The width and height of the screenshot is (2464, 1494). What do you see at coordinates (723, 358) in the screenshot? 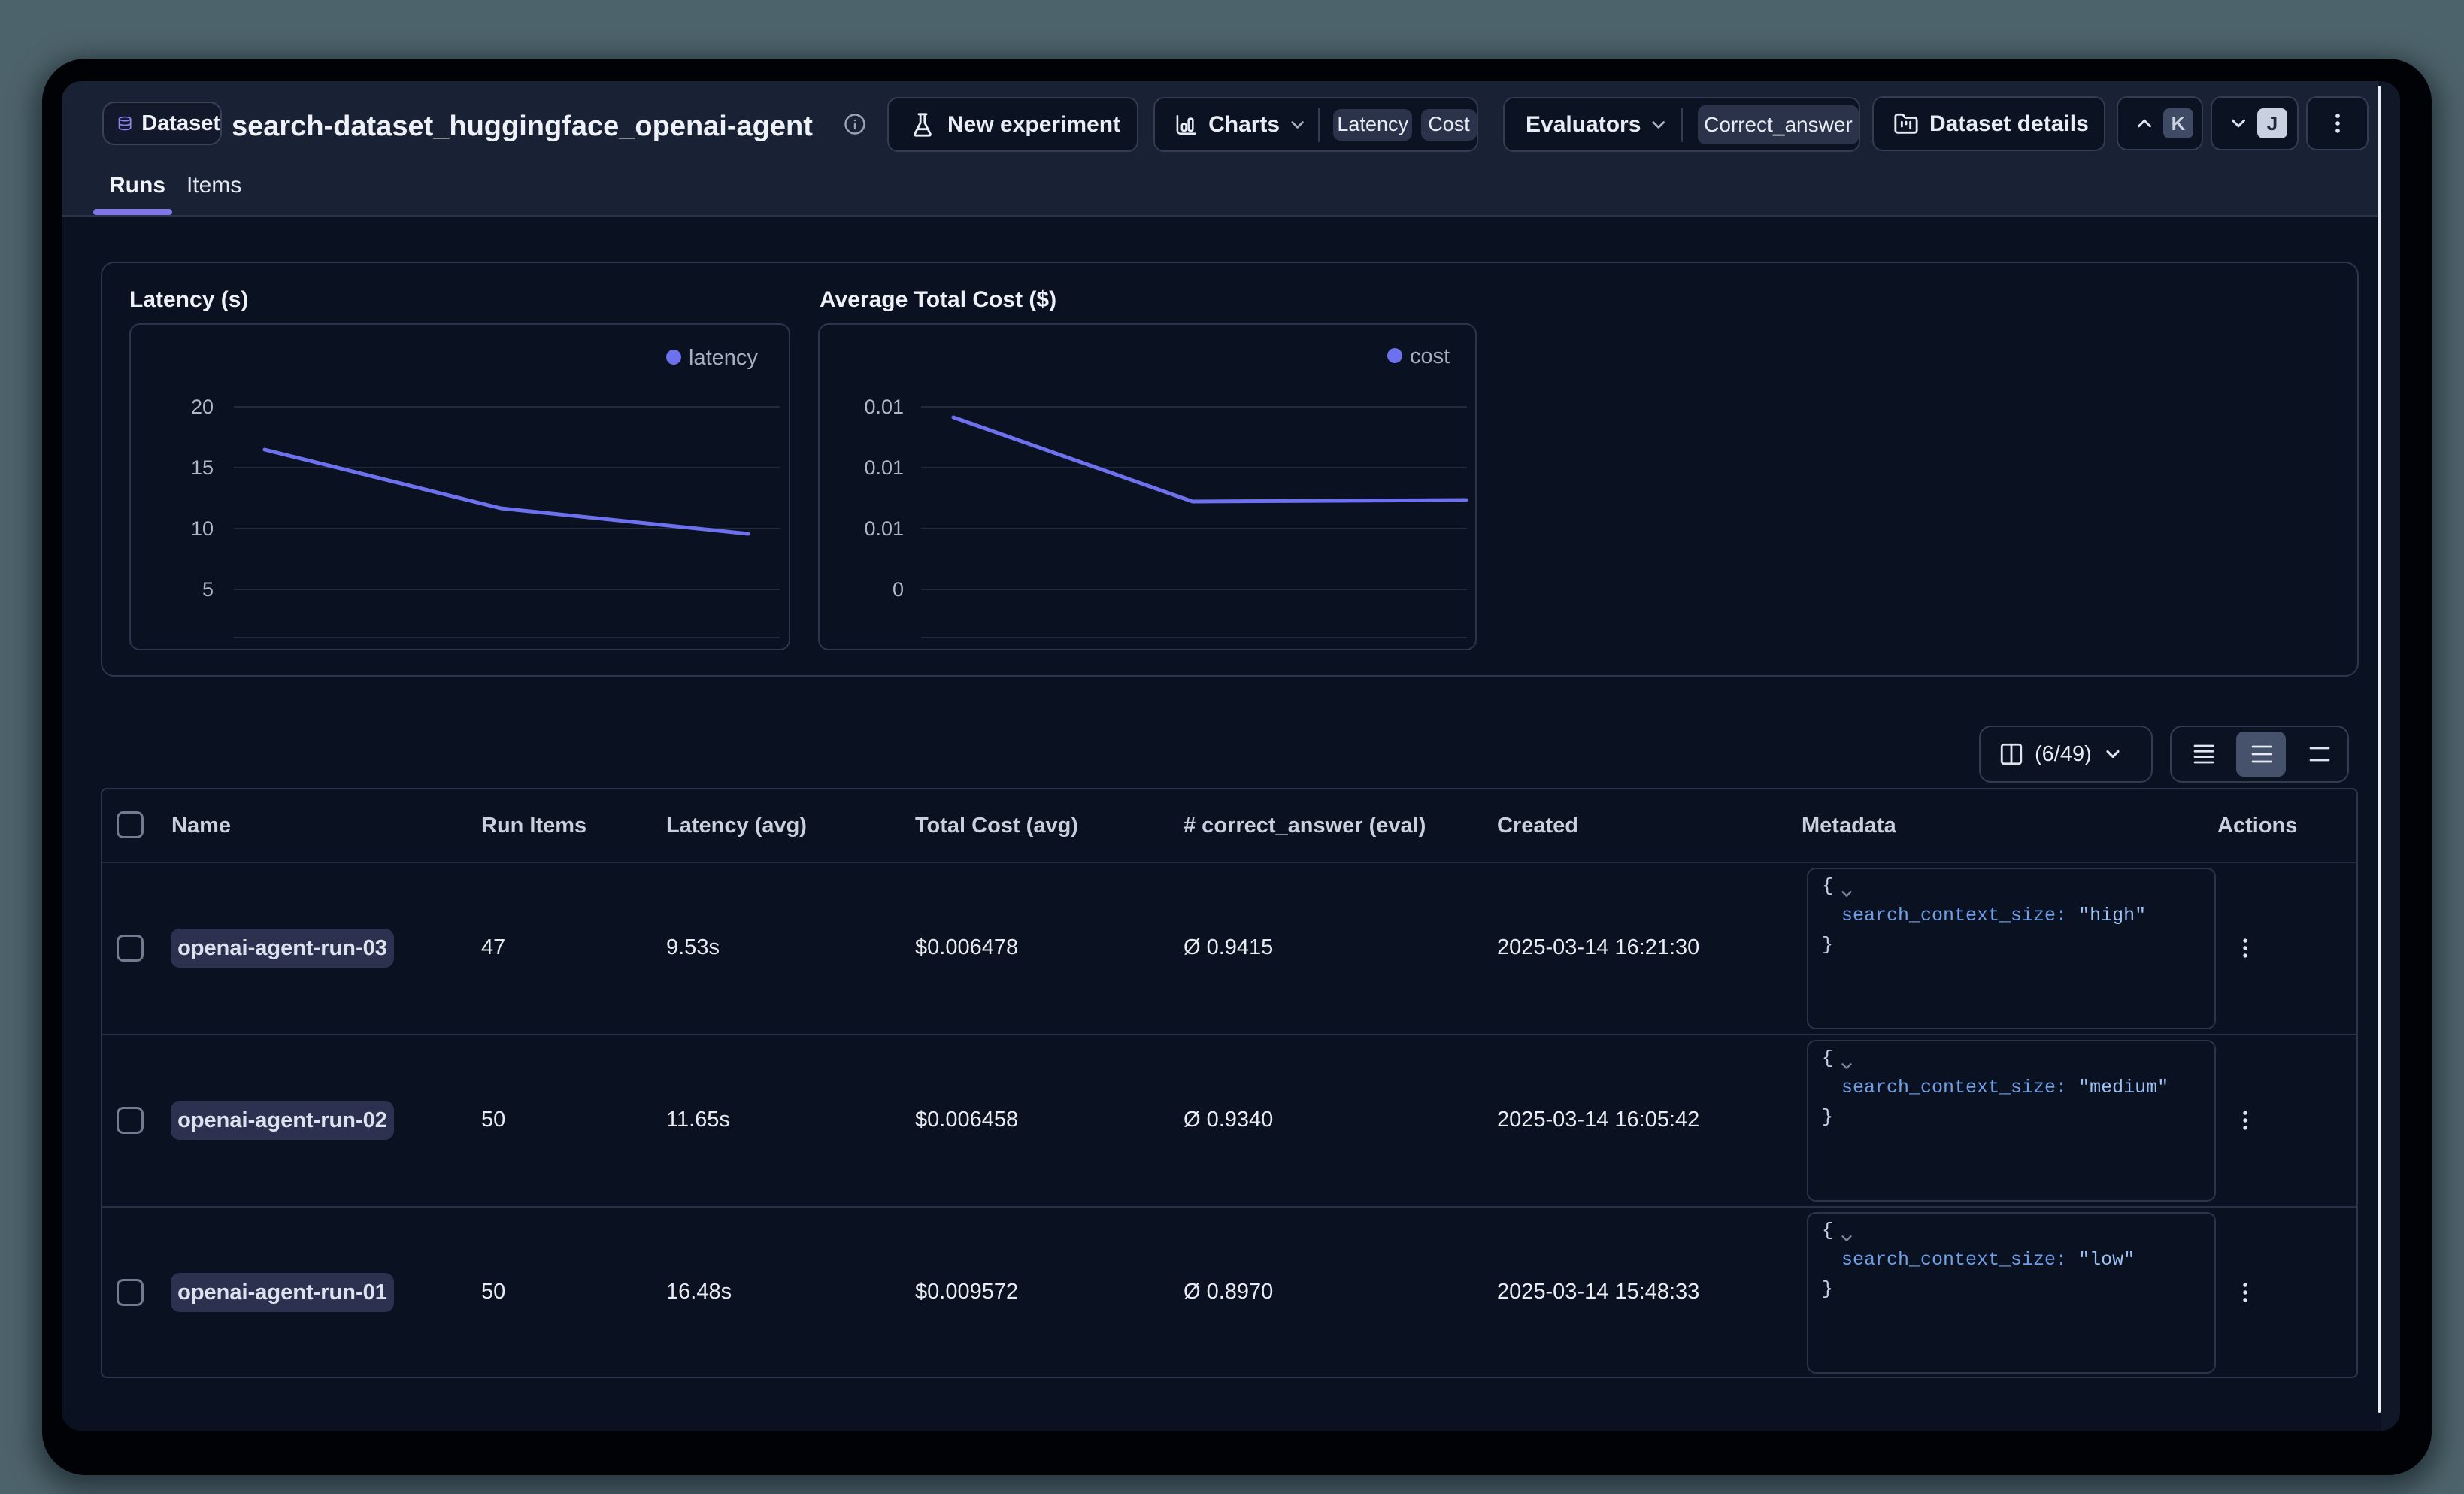
I see `svg-text: latency` at bounding box center [723, 358].